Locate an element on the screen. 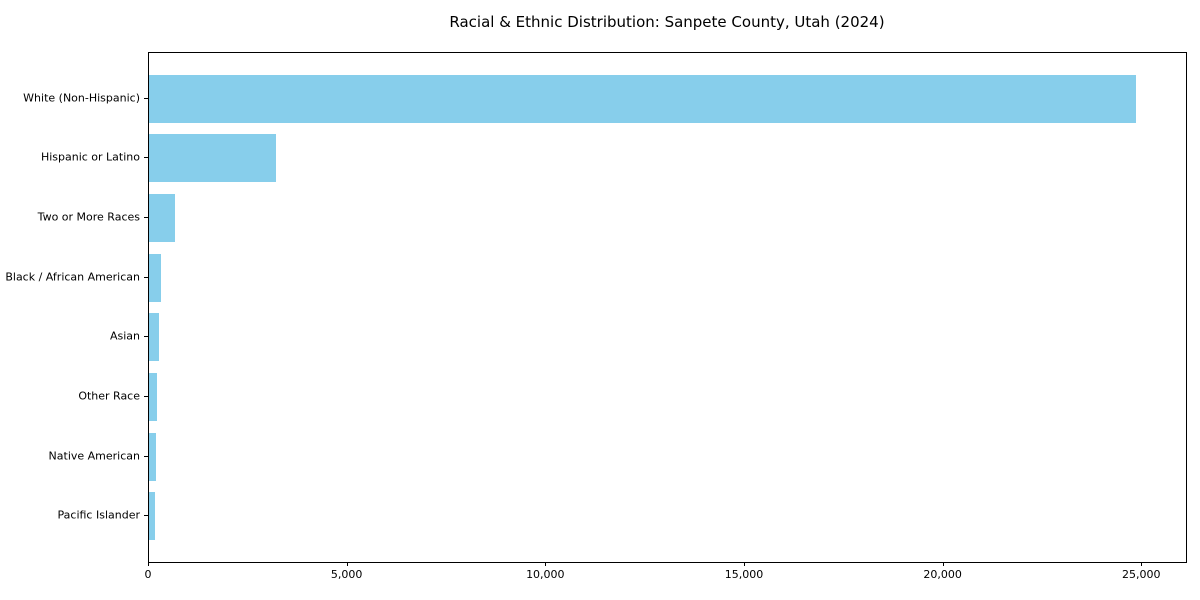 Image resolution: width=1200 pixels, height=600 pixels. y-tick-label: Asian is located at coordinates (124, 336).